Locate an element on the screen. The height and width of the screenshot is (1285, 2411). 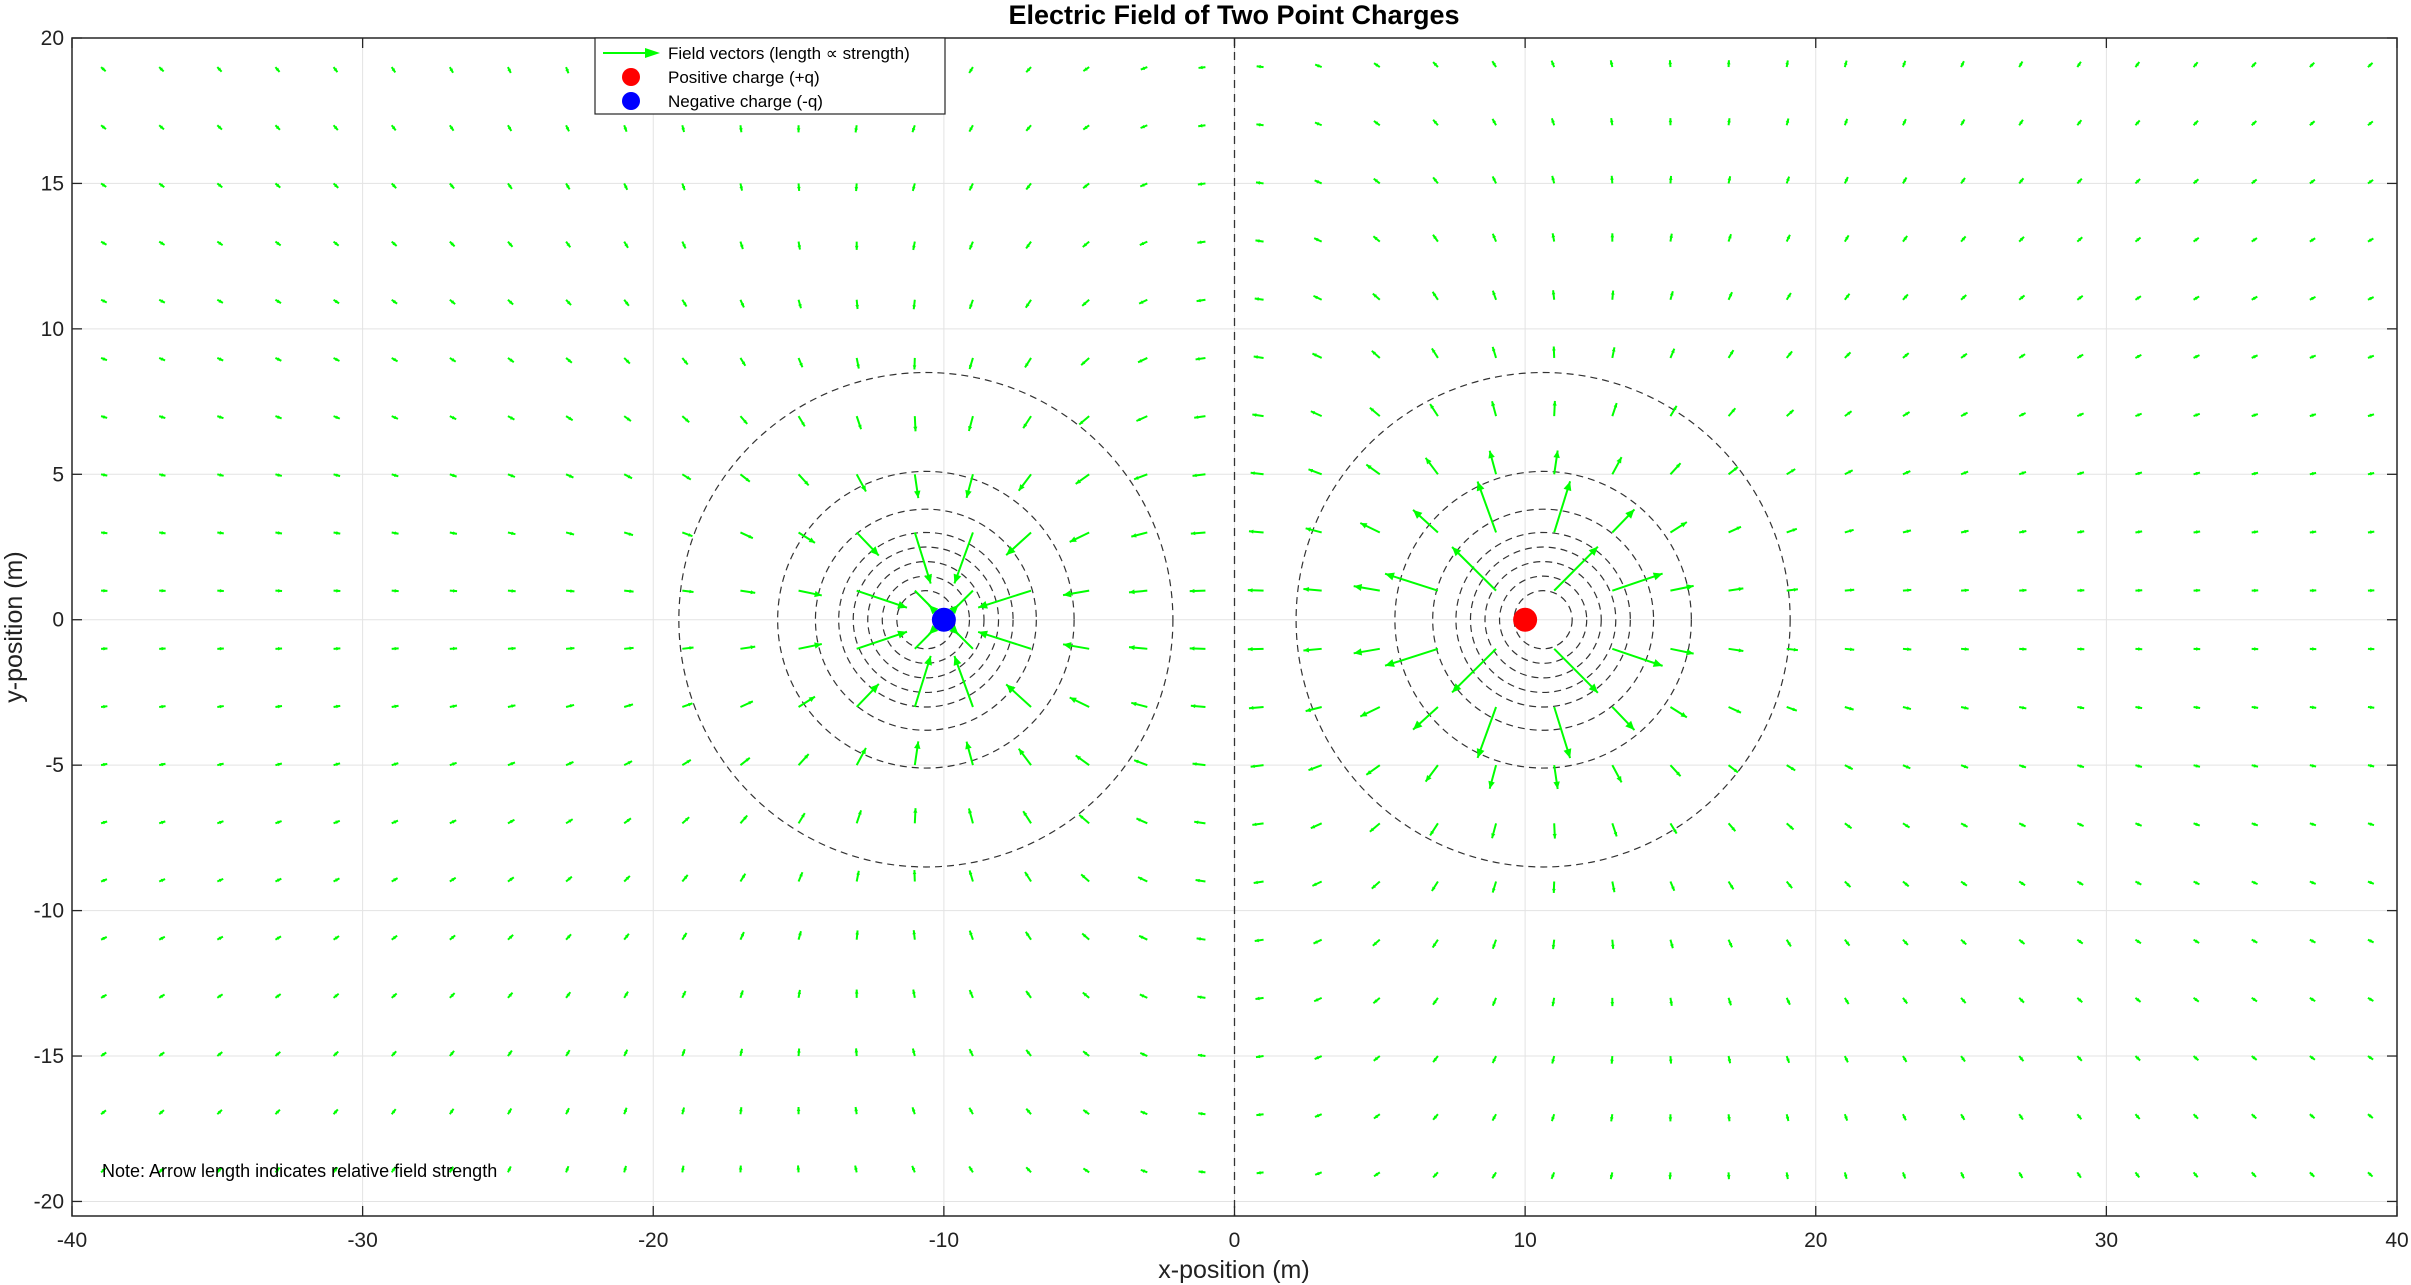
y-tick-label: 10 is located at coordinates (52, 329).